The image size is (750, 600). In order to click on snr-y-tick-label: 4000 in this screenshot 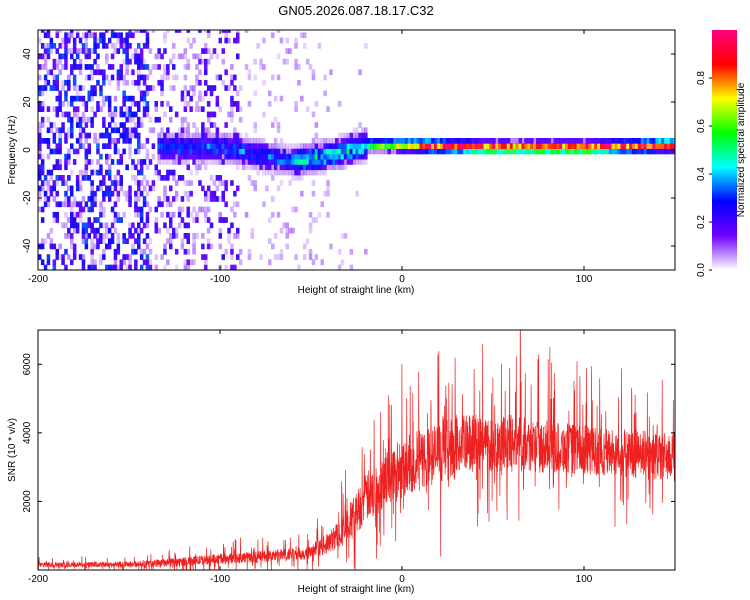, I will do `click(27, 432)`.